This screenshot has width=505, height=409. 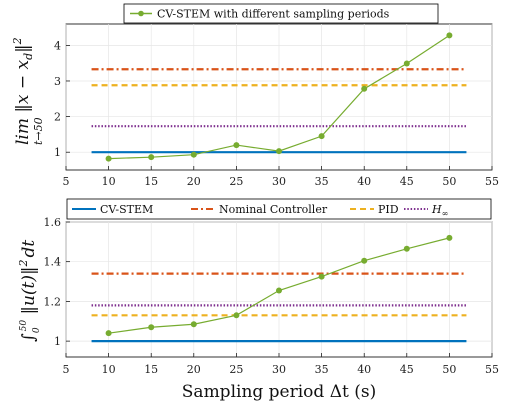 I want to click on y-tick-label: 1.2, so click(x=53, y=301).